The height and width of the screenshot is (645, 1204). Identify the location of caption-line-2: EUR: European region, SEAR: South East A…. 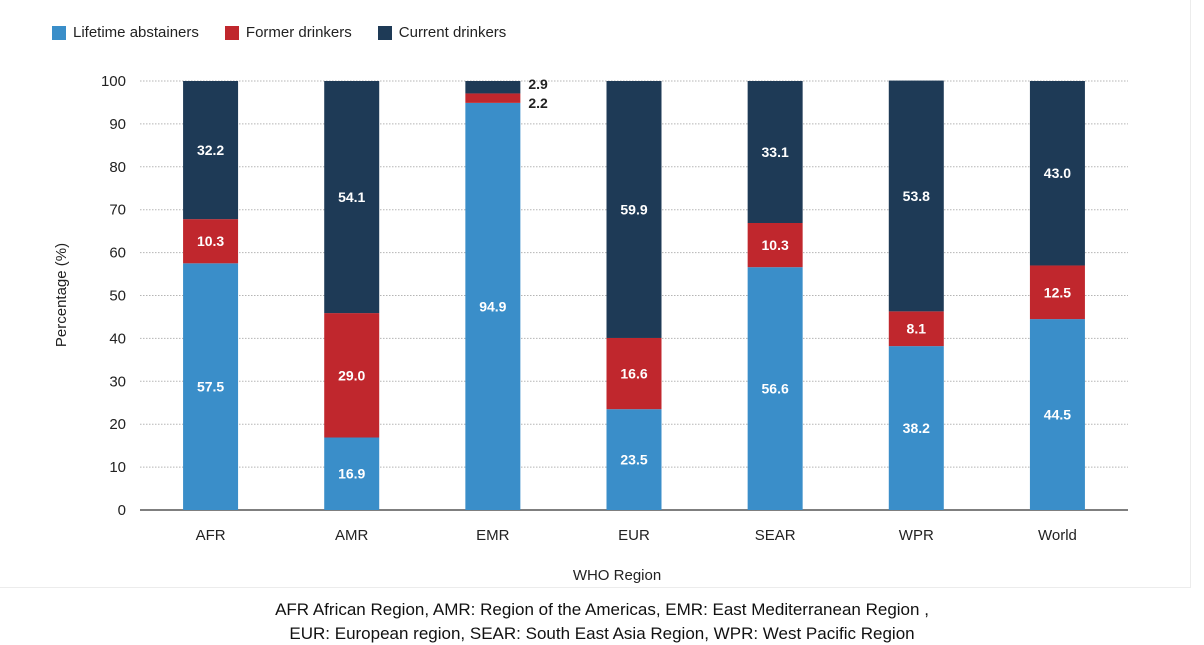
(602, 633).